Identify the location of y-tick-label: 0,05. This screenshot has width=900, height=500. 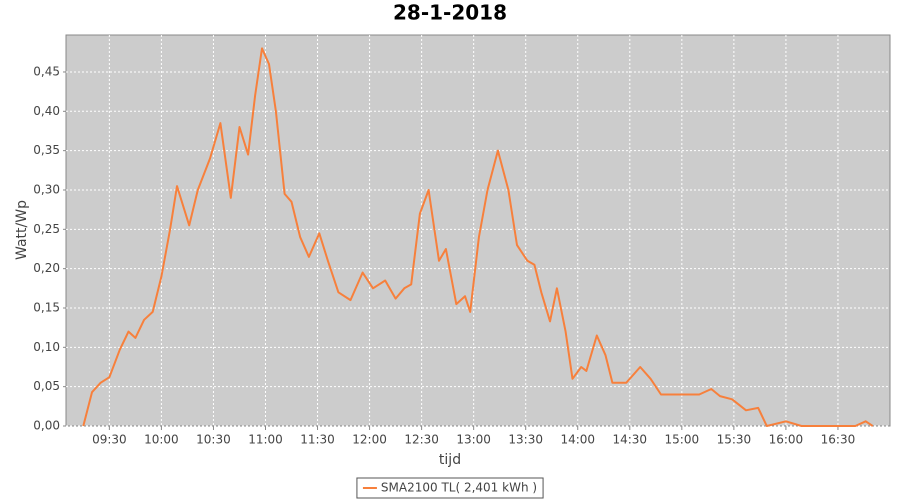
(46, 386).